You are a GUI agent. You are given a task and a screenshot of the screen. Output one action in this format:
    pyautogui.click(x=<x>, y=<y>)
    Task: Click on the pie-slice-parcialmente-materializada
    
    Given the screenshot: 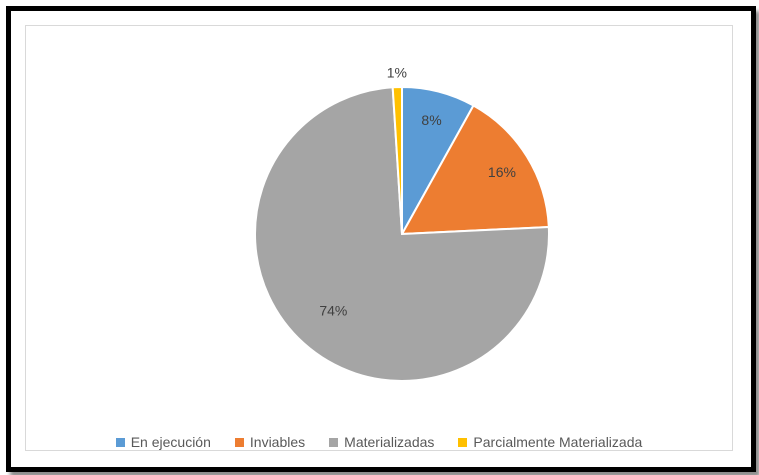 What is the action you would take?
    pyautogui.click(x=397, y=160)
    